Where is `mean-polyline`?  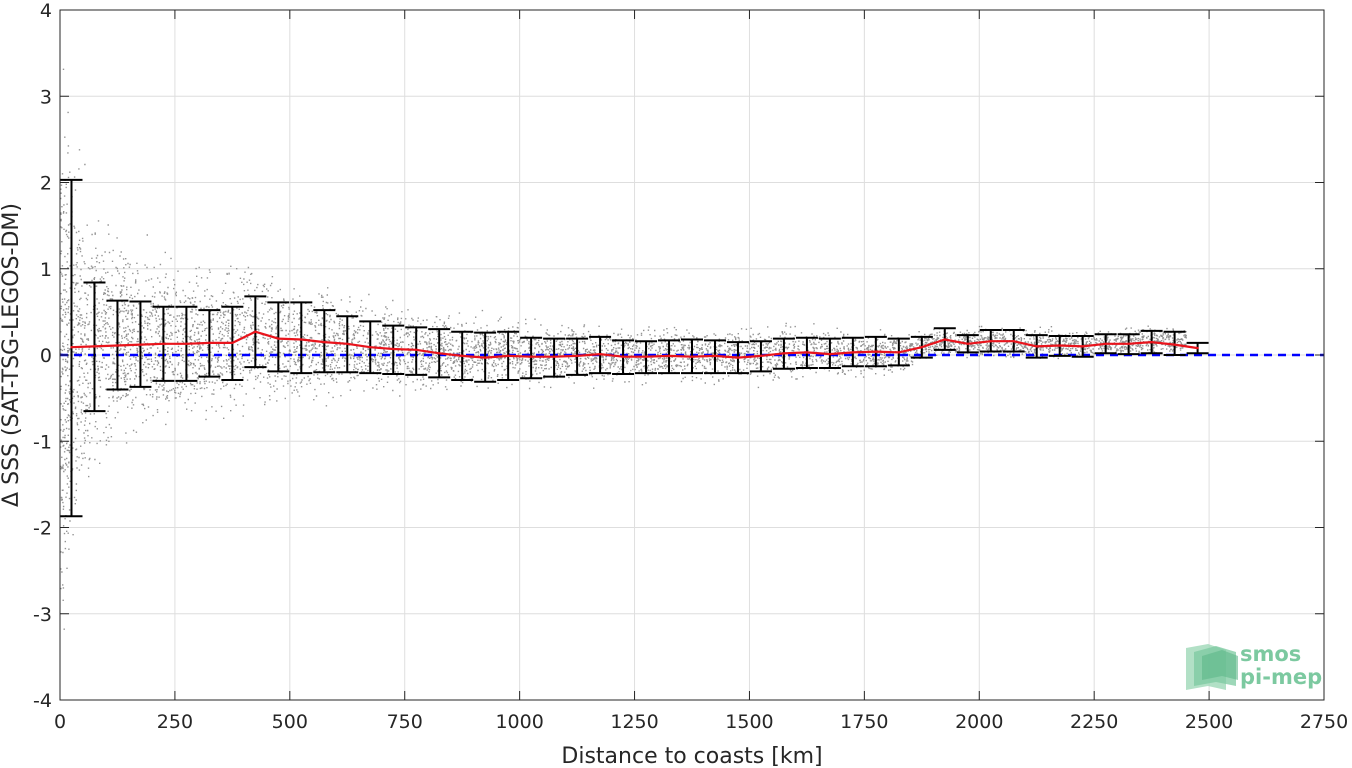
mean-polyline is located at coordinates (634, 344).